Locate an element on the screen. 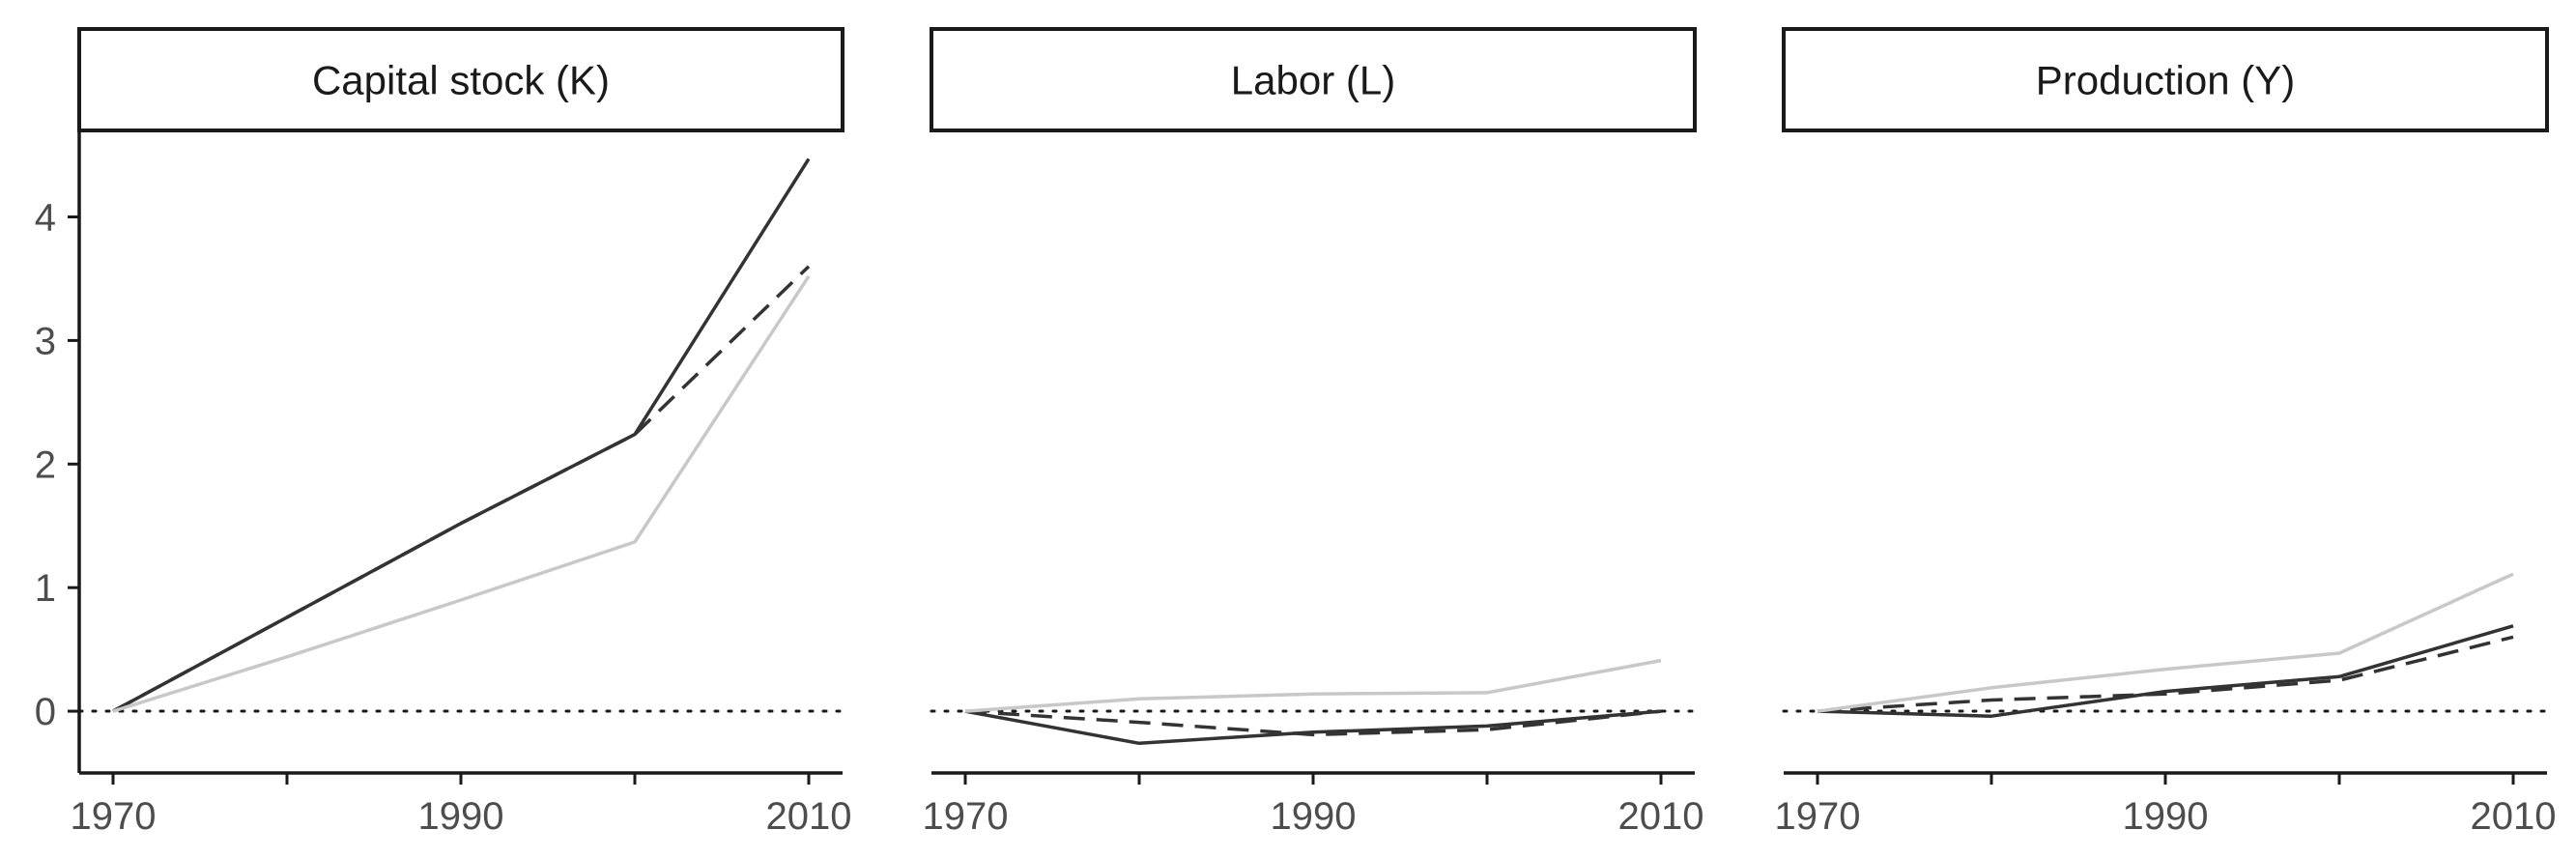 The width and height of the screenshot is (2576, 858). facet-title: Capital stock (K) is located at coordinates (461, 80).